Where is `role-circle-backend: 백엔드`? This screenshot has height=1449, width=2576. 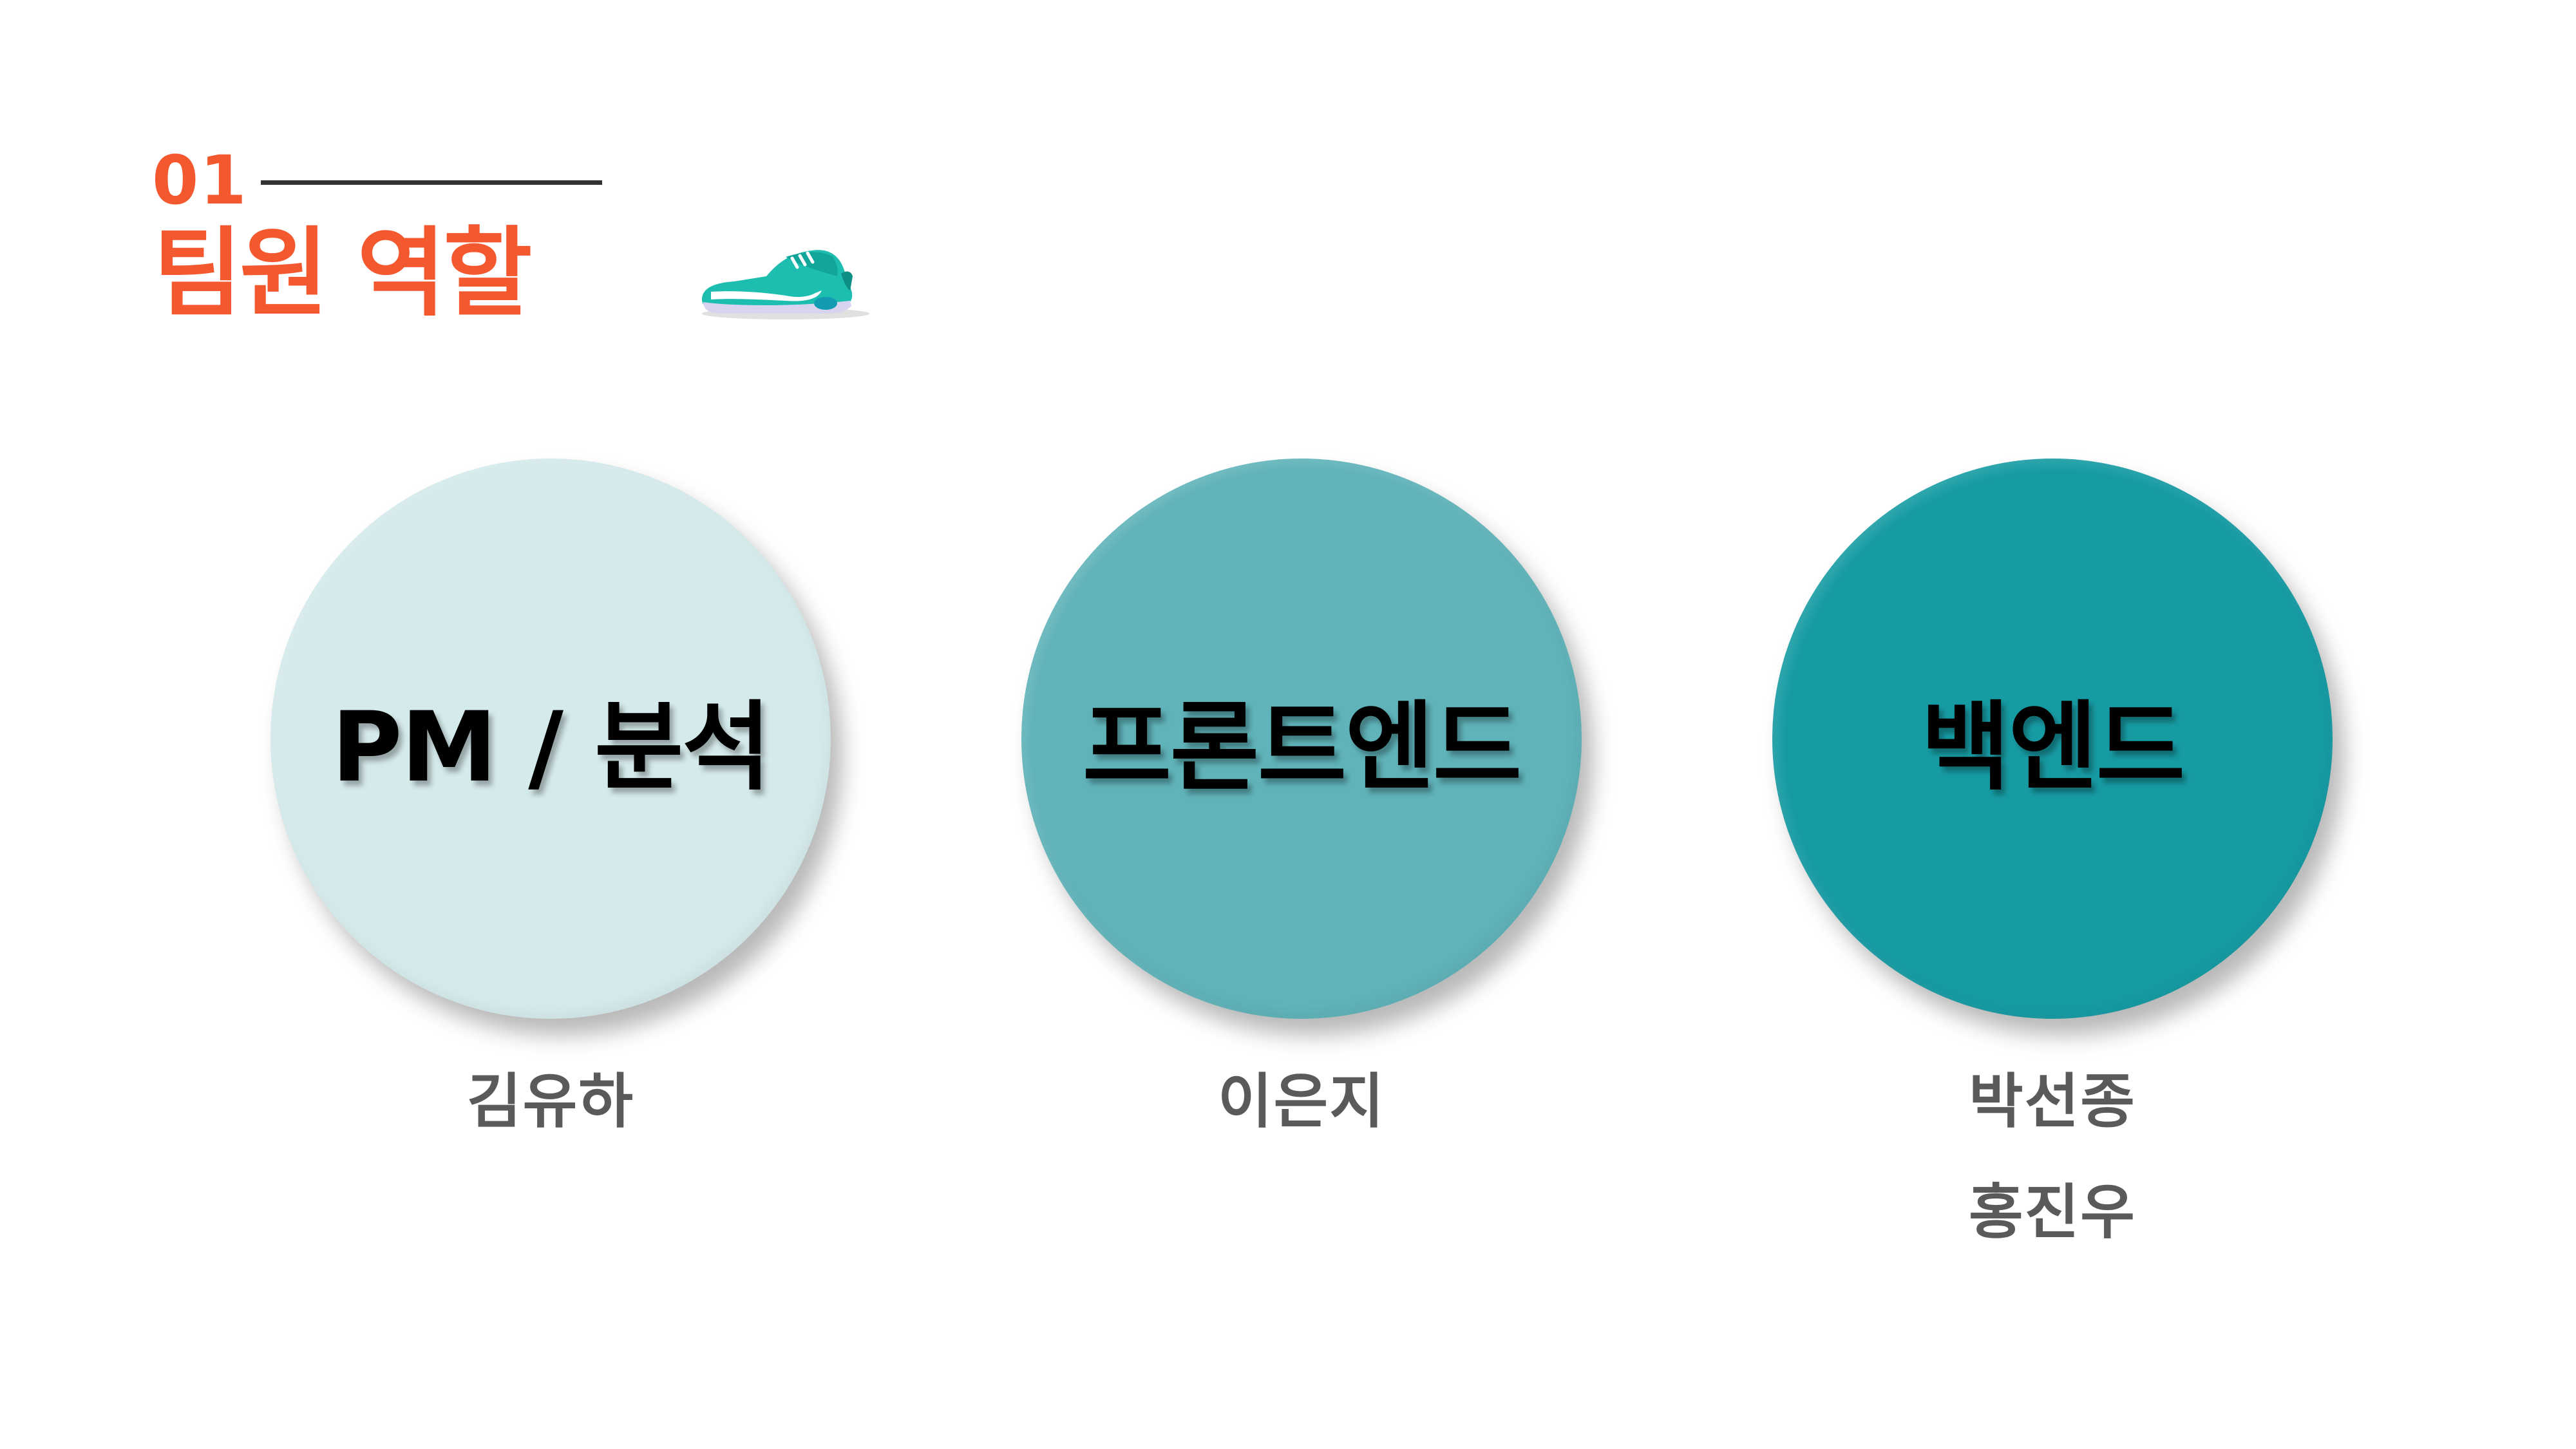
role-circle-backend: 백엔드 is located at coordinates (2052, 739).